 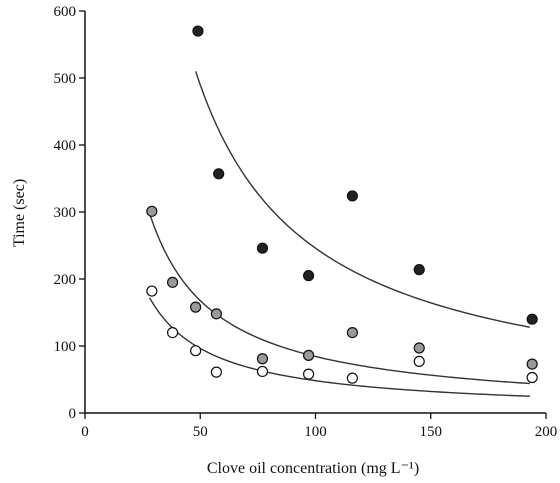 I want to click on x-axis-title: Clove oil concentration (mg L⁻¹), so click(x=313, y=468).